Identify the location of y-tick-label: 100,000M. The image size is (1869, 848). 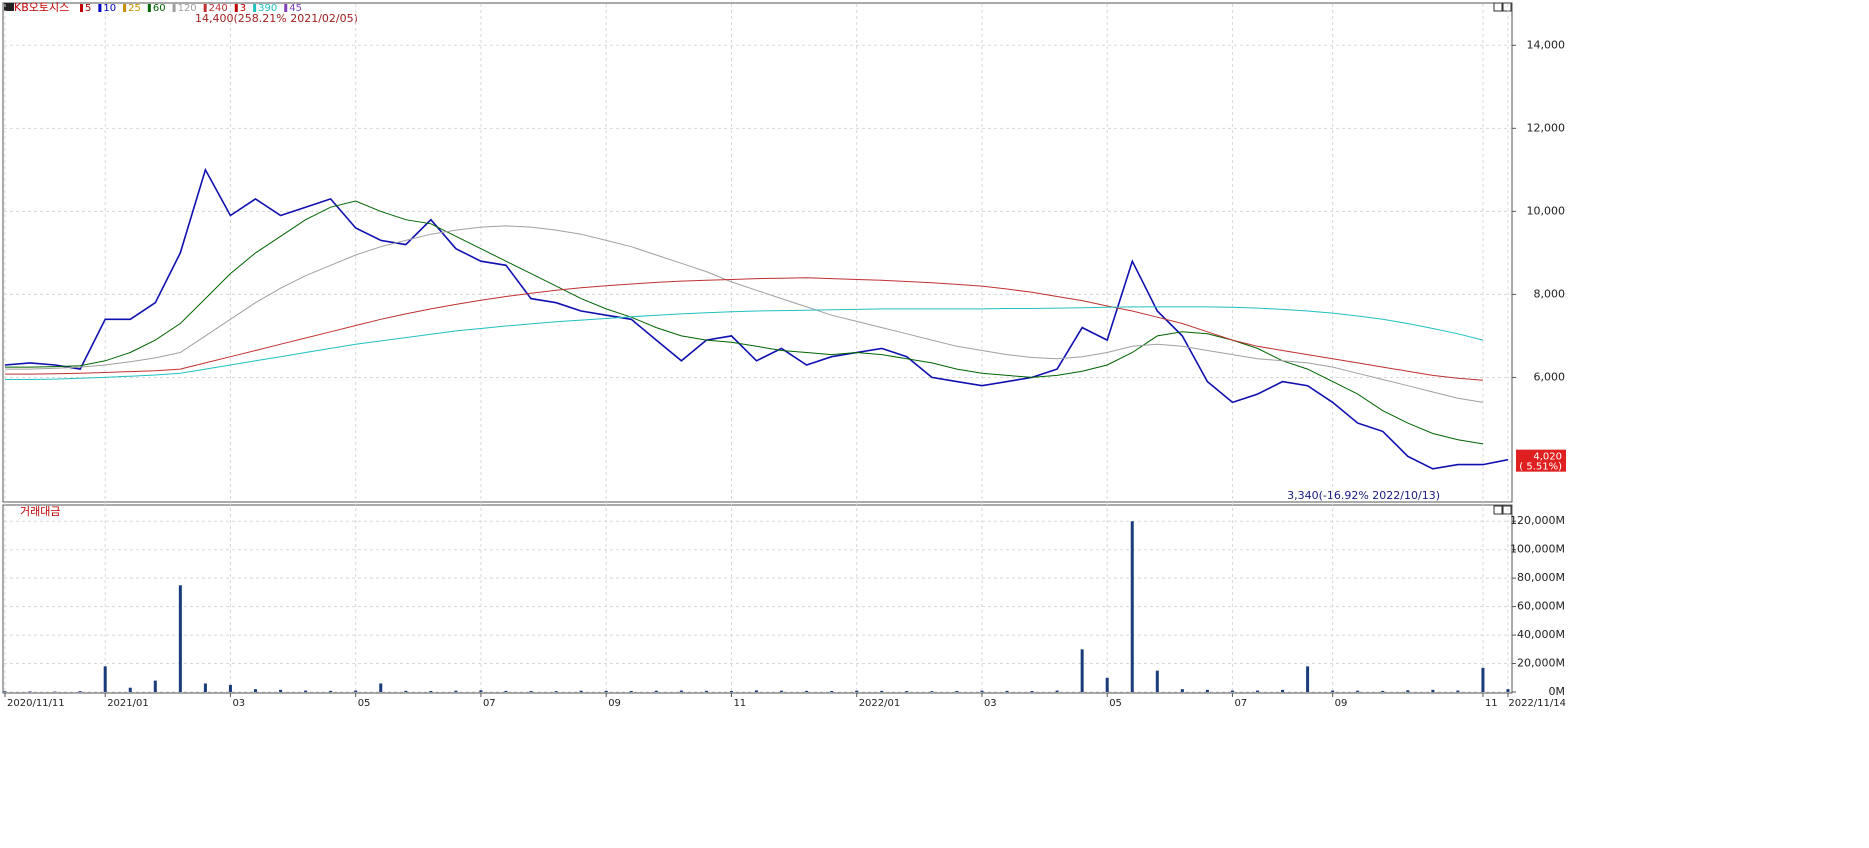
(1537, 549).